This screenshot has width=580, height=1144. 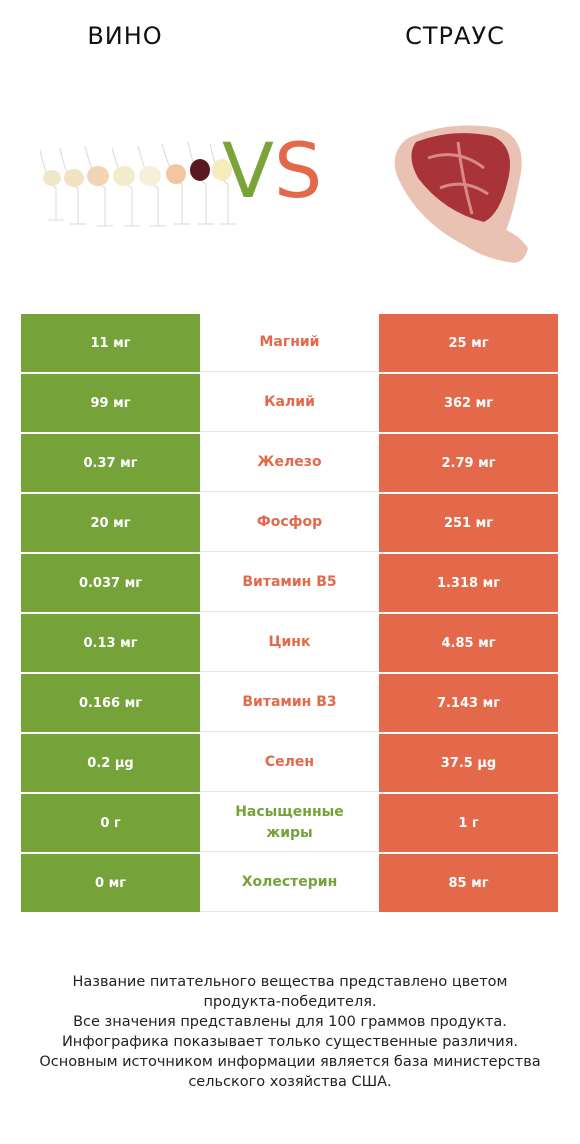 What do you see at coordinates (110, 823) in the screenshot?
I see `left-value: 0 г` at bounding box center [110, 823].